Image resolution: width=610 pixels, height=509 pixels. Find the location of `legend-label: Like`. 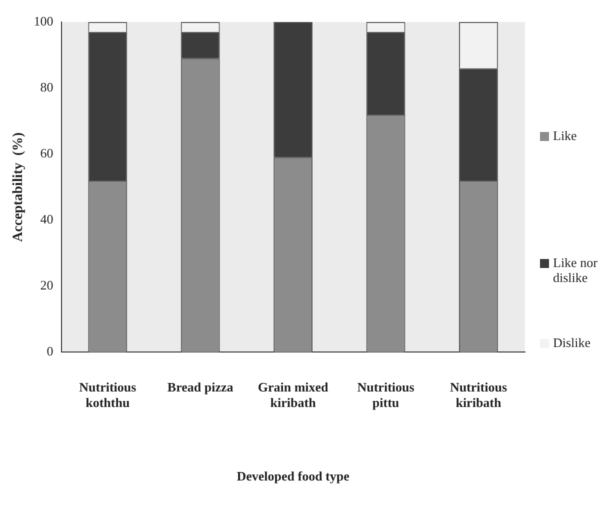

legend-label: Like is located at coordinates (565, 135).